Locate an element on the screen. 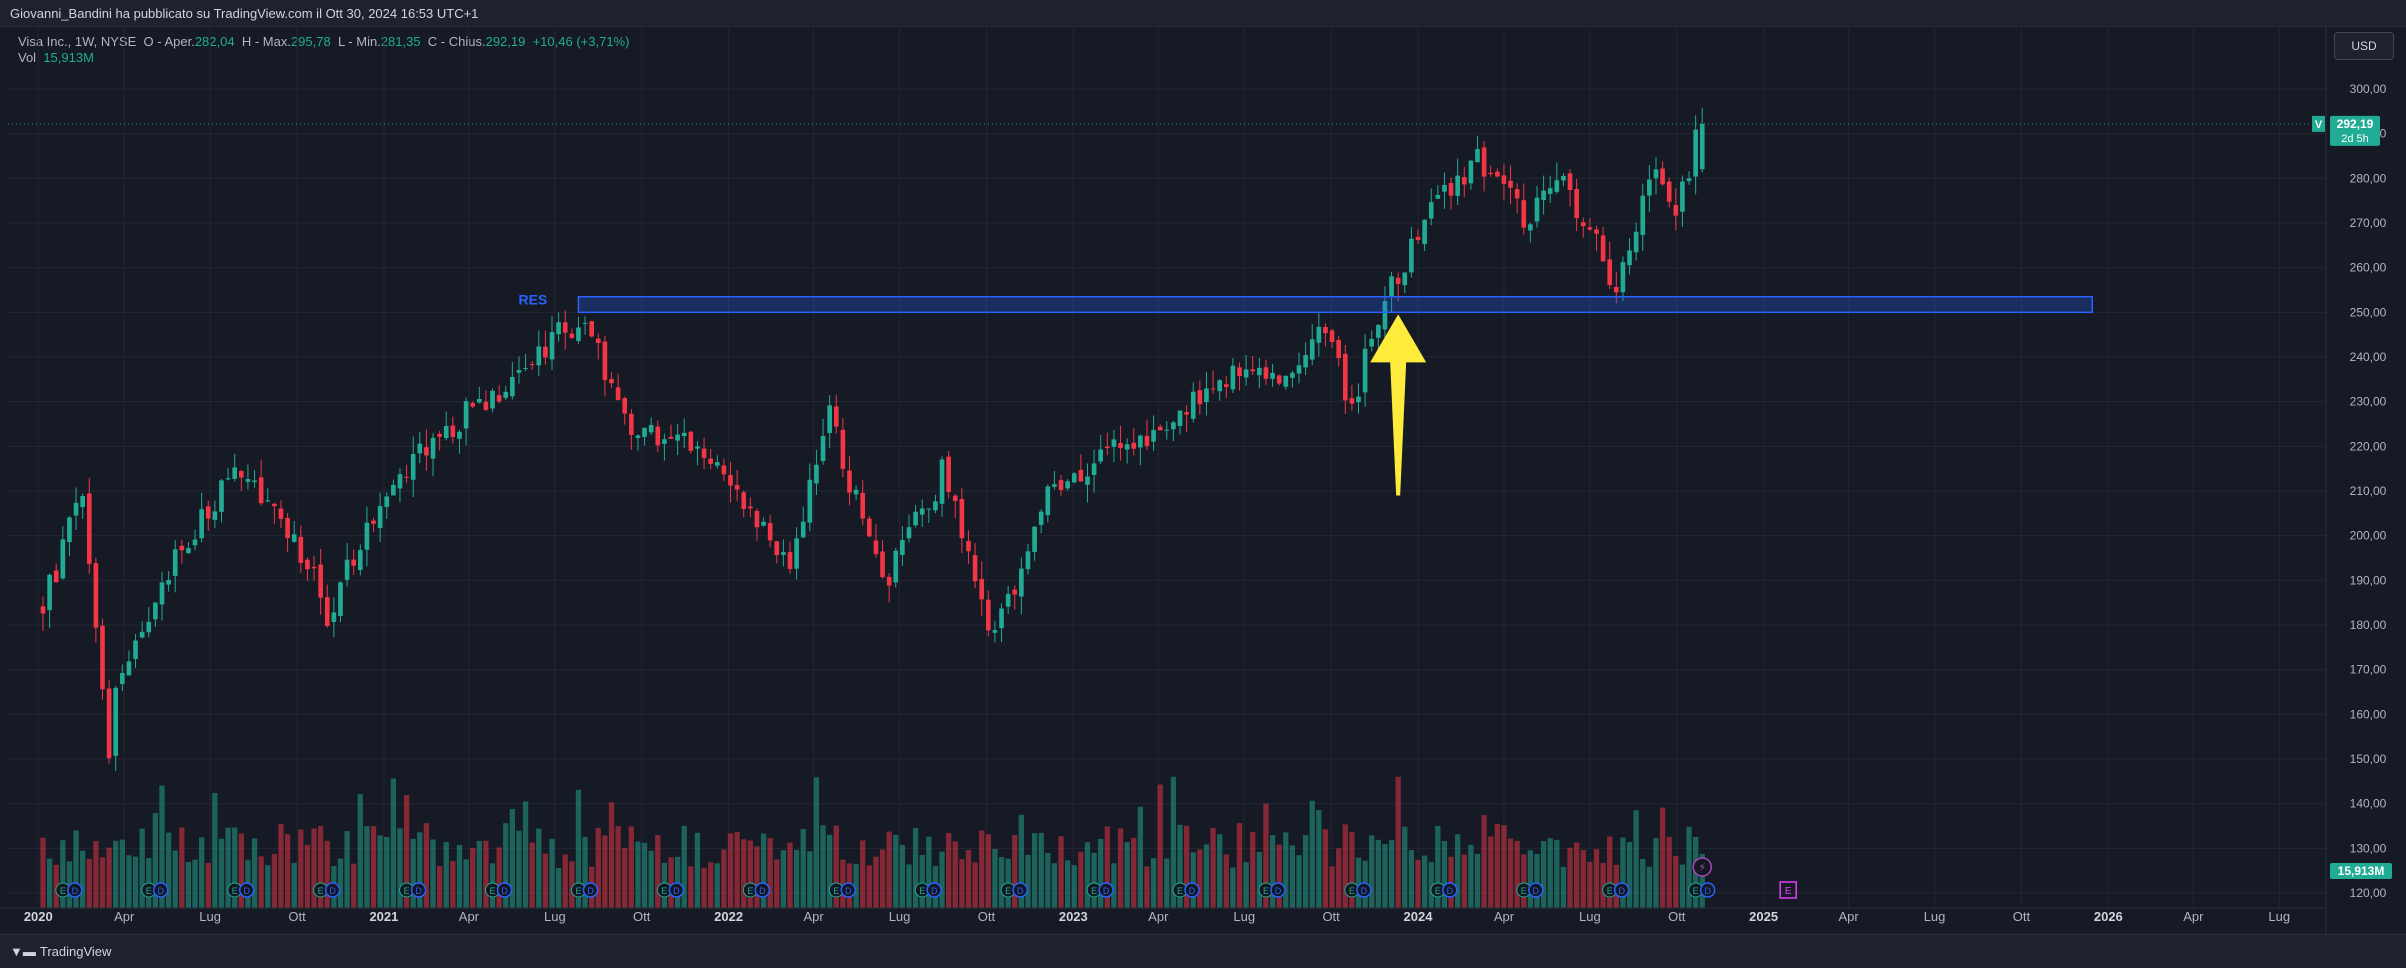 This screenshot has height=968, width=2406. tradingview-logo: ▼▬ TradingView is located at coordinates (60, 951).